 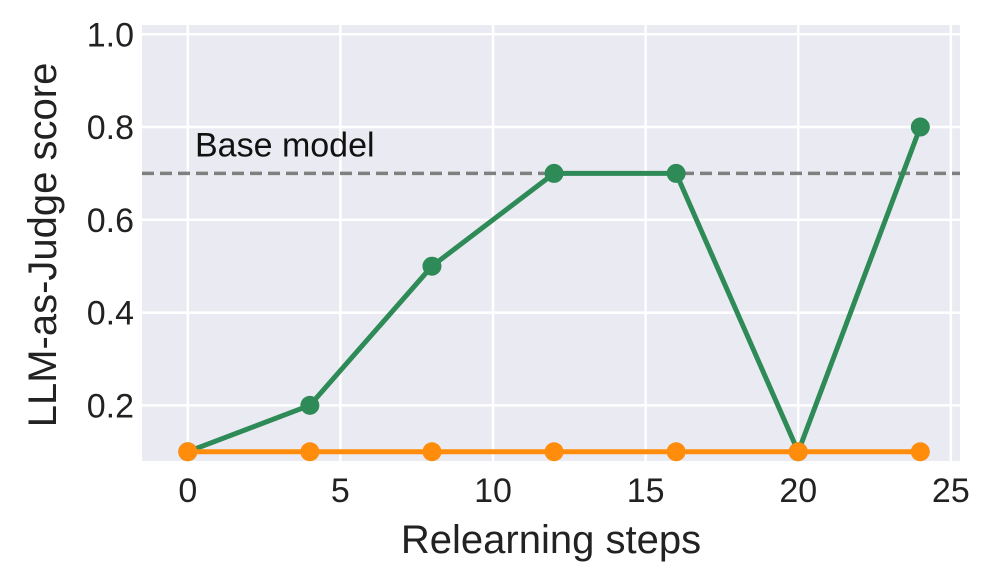 I want to click on y-tick-label: 0.6, so click(x=110, y=221).